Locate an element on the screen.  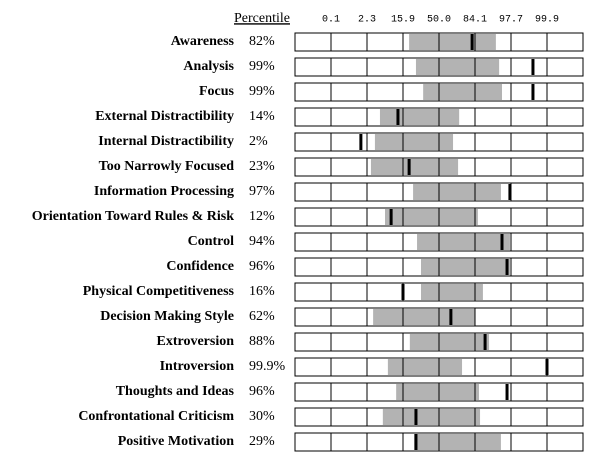
percentile-label: 29% is located at coordinates (262, 441).